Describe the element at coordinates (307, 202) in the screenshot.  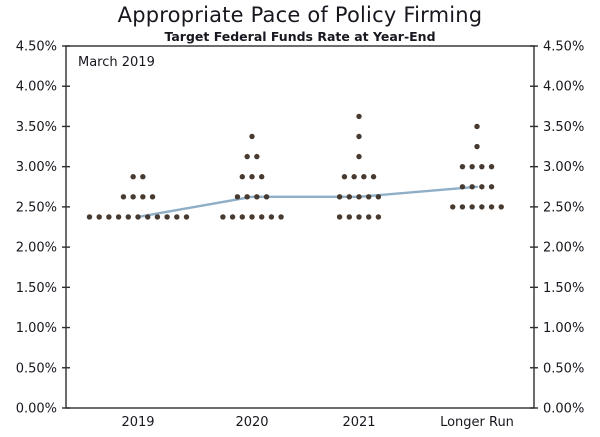
I see `median-line` at that location.